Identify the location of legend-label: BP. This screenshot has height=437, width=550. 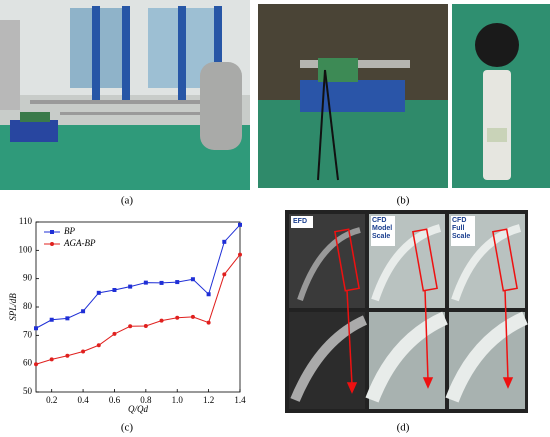
(69, 231).